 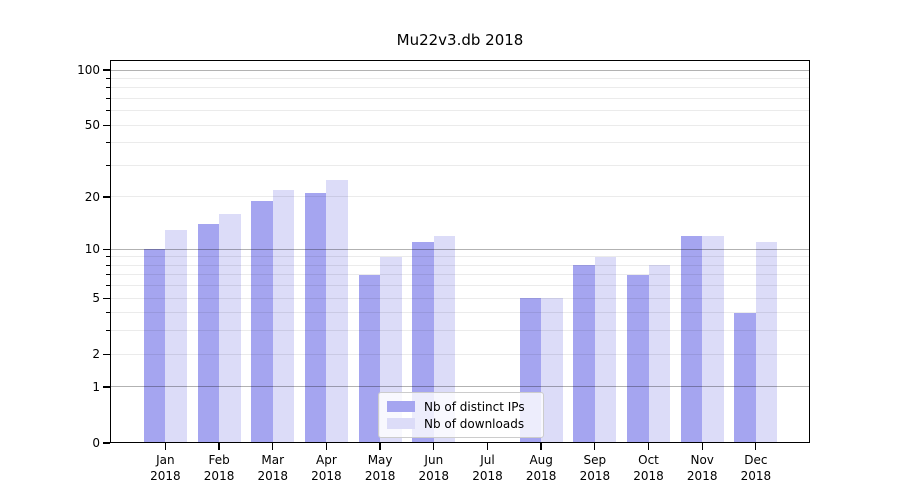 What do you see at coordinates (461, 415) in the screenshot?
I see `legend: Nb of distinct IPs Nb of downloads` at bounding box center [461, 415].